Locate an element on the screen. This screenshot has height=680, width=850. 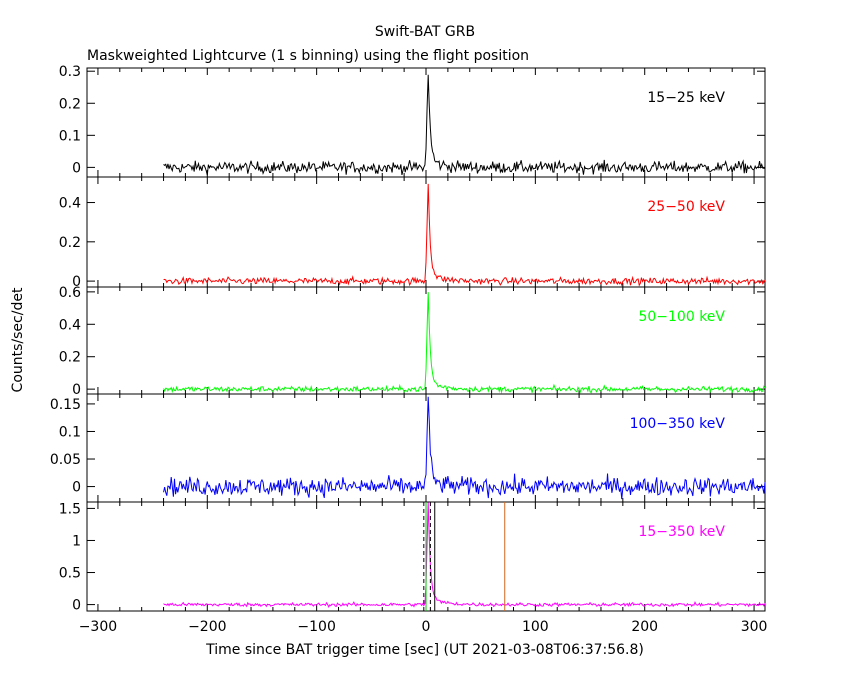
x-tick-label: 0 is located at coordinates (426, 627).